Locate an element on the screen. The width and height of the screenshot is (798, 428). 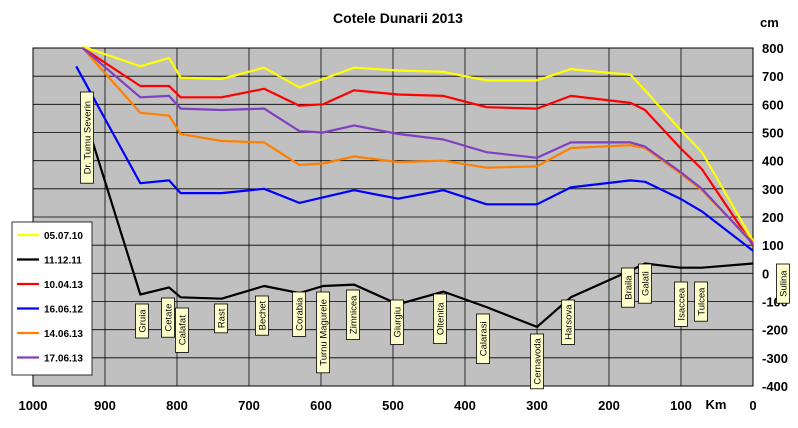
x-tick-label: 900 is located at coordinates (105, 405).